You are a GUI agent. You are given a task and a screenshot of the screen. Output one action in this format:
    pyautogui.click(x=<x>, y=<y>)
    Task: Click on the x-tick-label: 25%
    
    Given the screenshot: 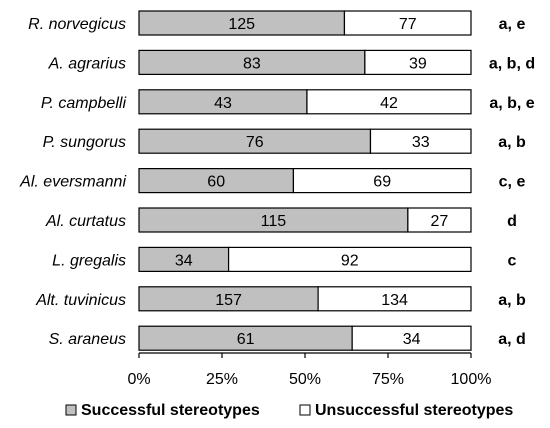 What is the action you would take?
    pyautogui.click(x=222, y=379)
    